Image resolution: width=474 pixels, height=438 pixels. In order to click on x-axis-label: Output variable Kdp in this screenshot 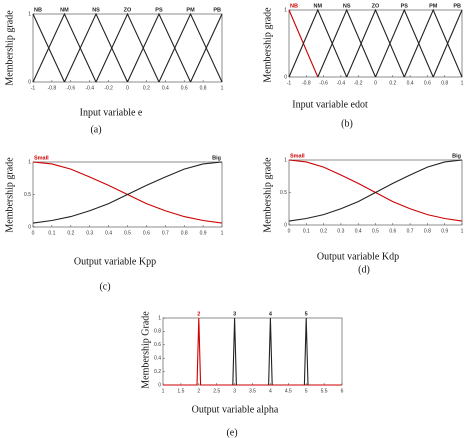, I will do `click(358, 256)`.